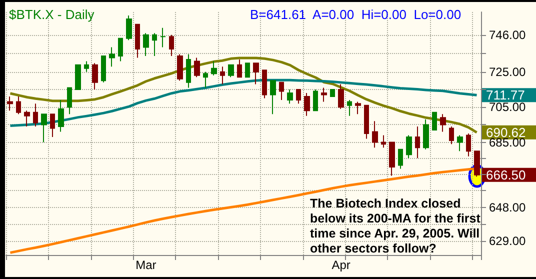 The height and width of the screenshot is (279, 536). What do you see at coordinates (507, 207) in the screenshot?
I see `y-tick-label: 648.00` at bounding box center [507, 207].